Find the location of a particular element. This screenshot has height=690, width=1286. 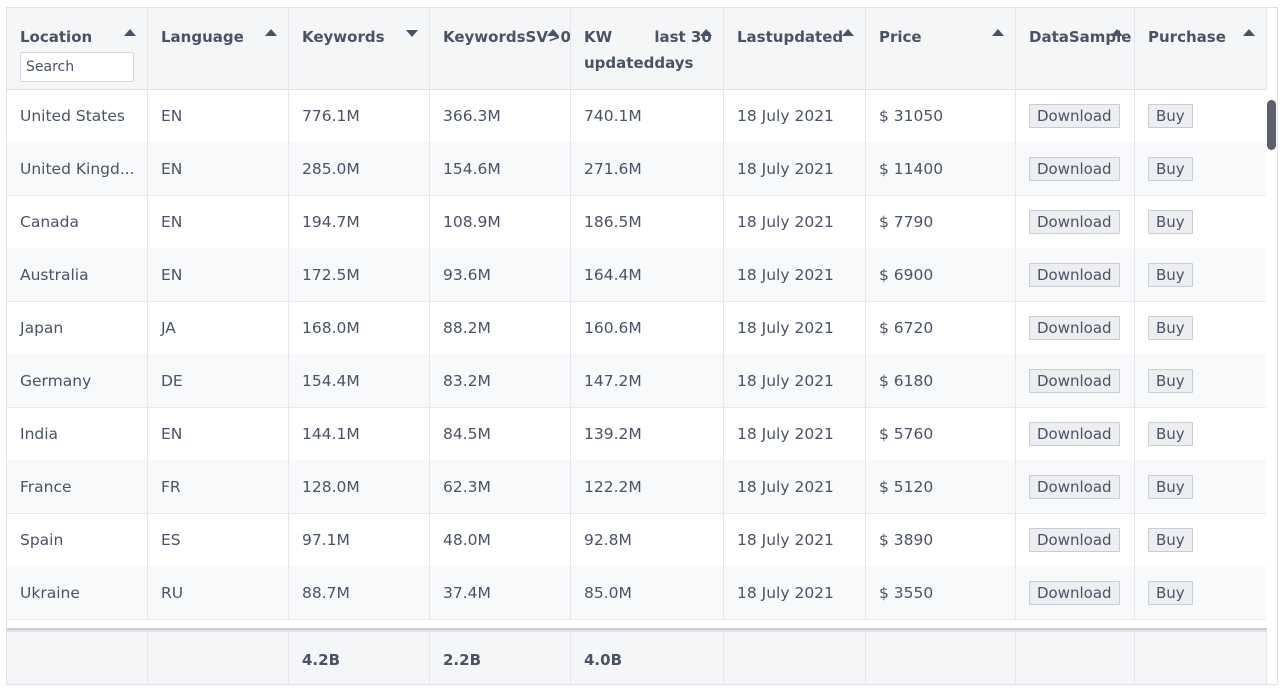

cell-price: $ 31050 is located at coordinates (941, 115).